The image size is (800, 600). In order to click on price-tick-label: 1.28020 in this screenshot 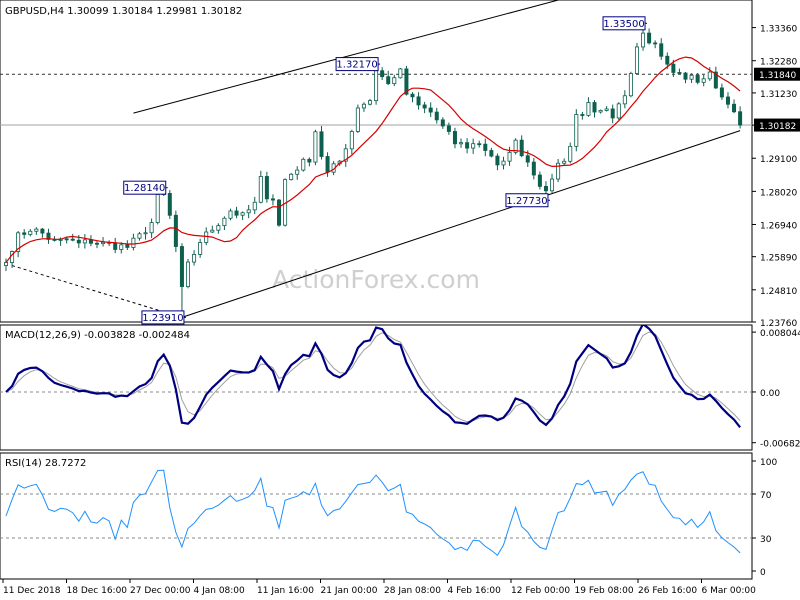, I will do `click(778, 193)`.